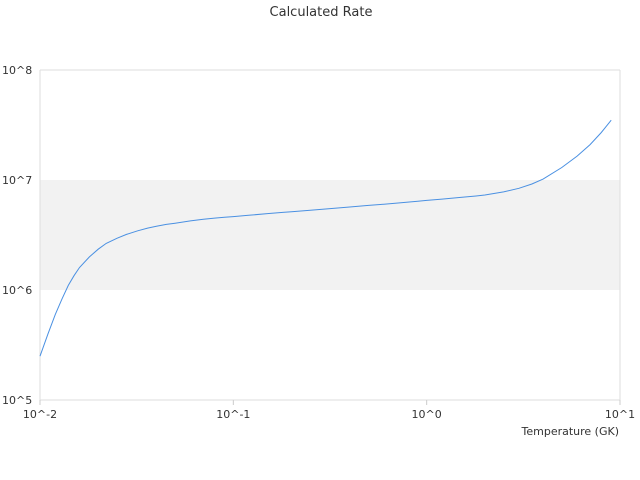  I want to click on x-axis: 10^-2 10^-1 10^0 10^1, so click(329, 410).